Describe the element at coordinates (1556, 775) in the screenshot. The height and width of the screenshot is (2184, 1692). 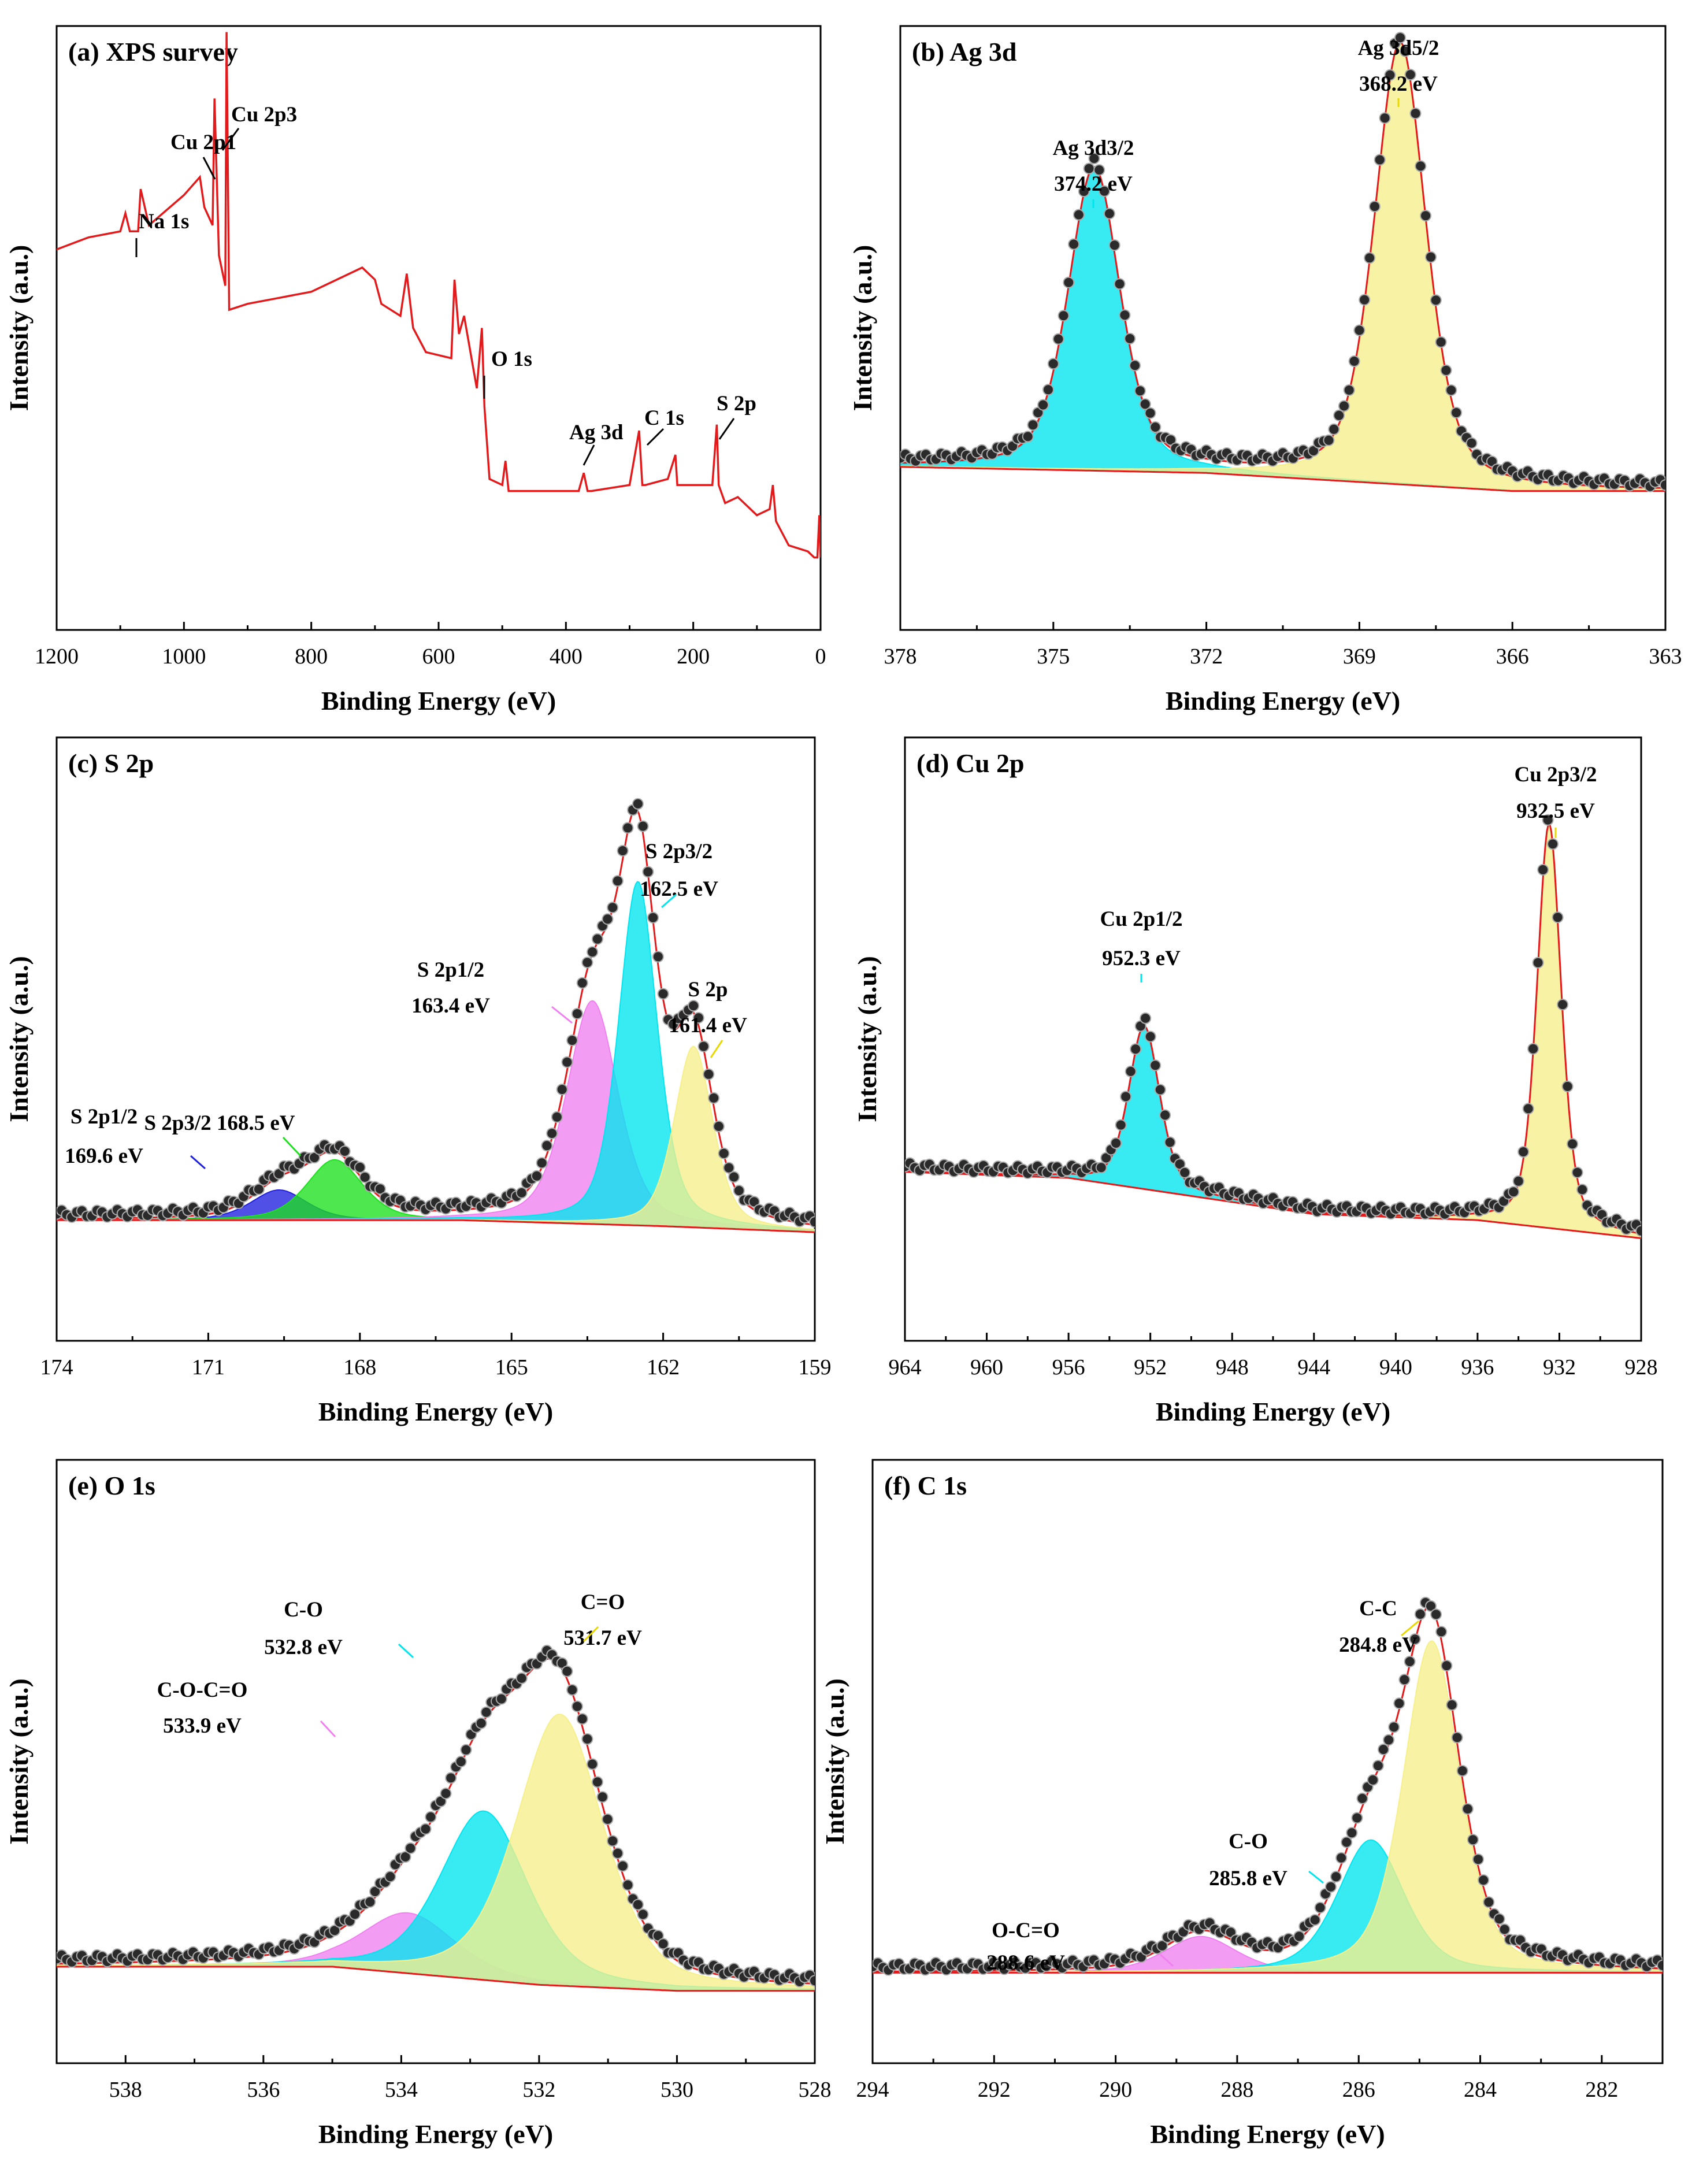
I see `peak-annotation-label: Cu 2p3/2` at that location.